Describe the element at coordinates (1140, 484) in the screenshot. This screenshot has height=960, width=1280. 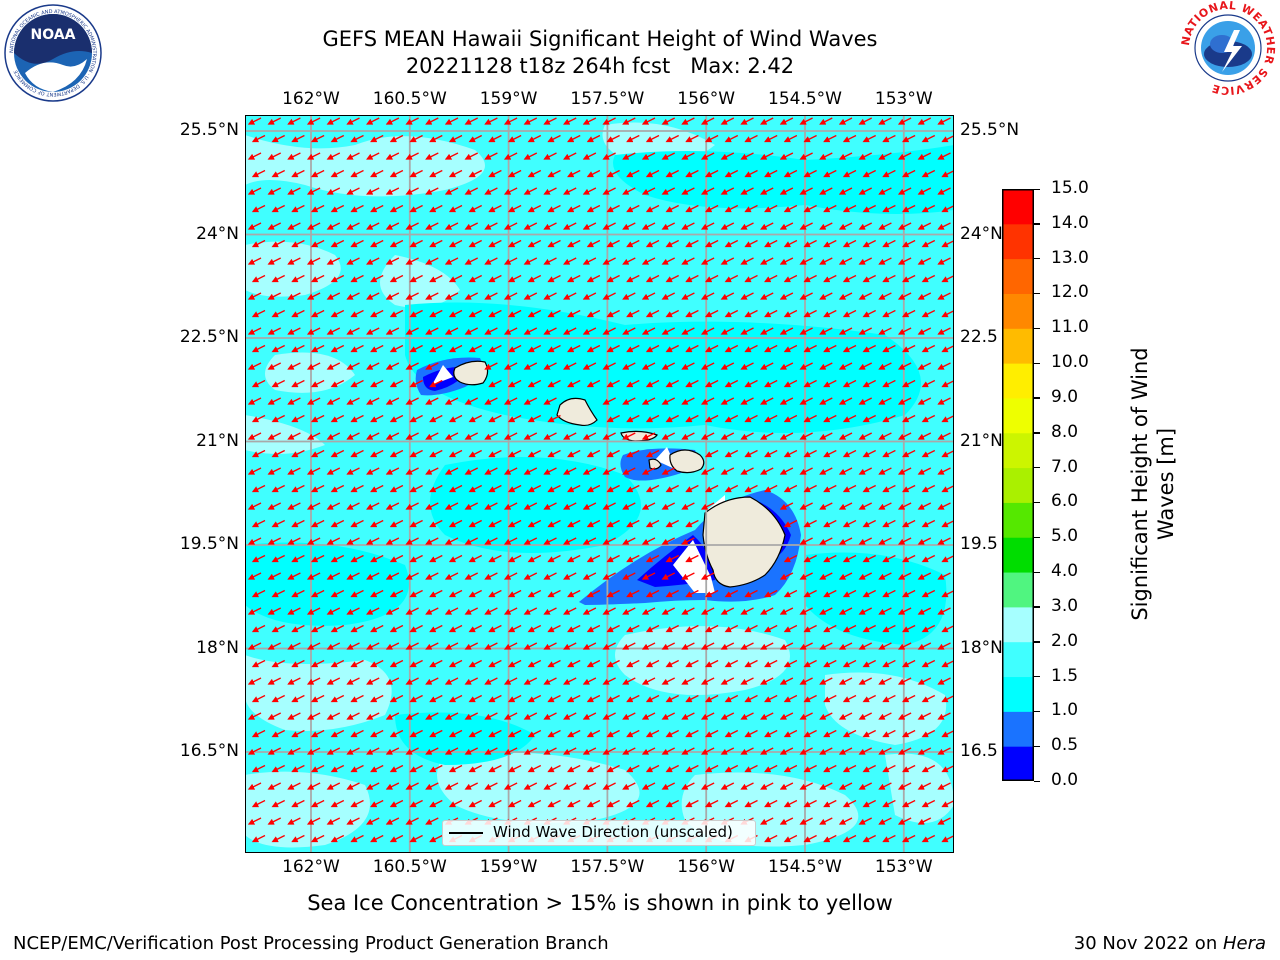
I see `colorbar-title: Significant Height of Wind` at that location.